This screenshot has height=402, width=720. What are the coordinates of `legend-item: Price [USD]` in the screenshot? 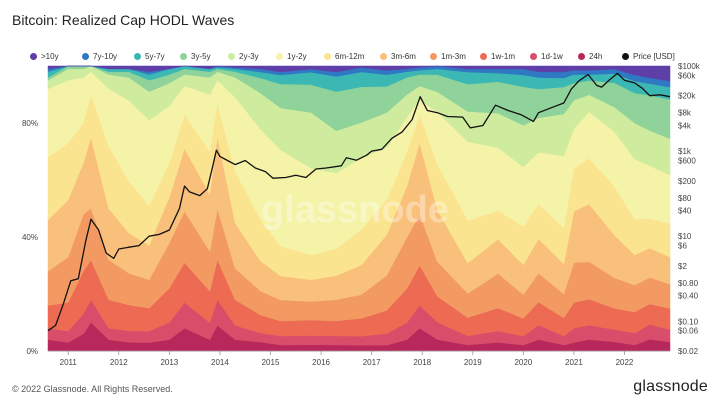 It's located at (648, 56).